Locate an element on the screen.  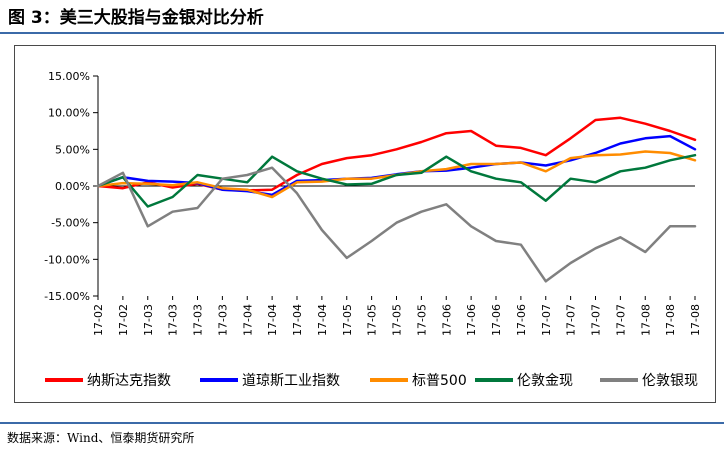
y-tick-label: 5.00% is located at coordinates (72, 149).